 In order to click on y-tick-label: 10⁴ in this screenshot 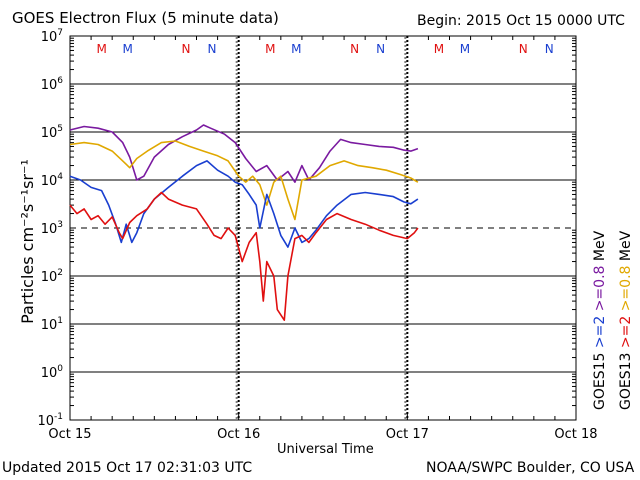, I will do `click(52, 180)`.